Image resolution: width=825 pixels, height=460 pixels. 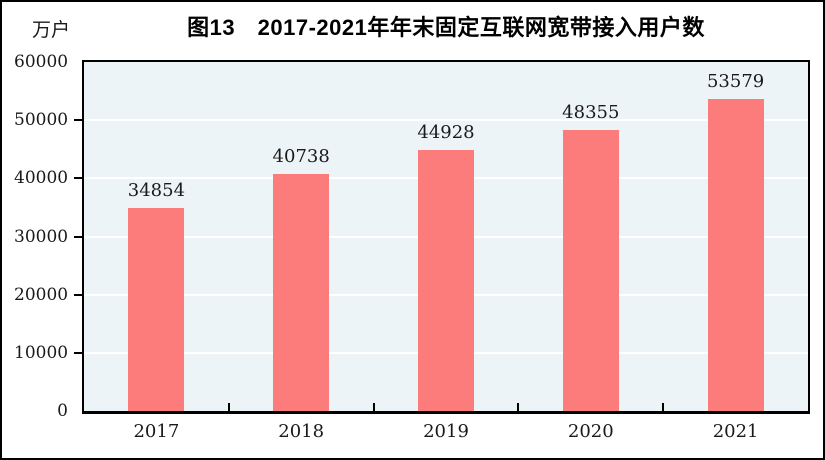 I want to click on chart-title: 图13 2017-2021年年末固定互联网宽带接入用户数, so click(x=446, y=27).